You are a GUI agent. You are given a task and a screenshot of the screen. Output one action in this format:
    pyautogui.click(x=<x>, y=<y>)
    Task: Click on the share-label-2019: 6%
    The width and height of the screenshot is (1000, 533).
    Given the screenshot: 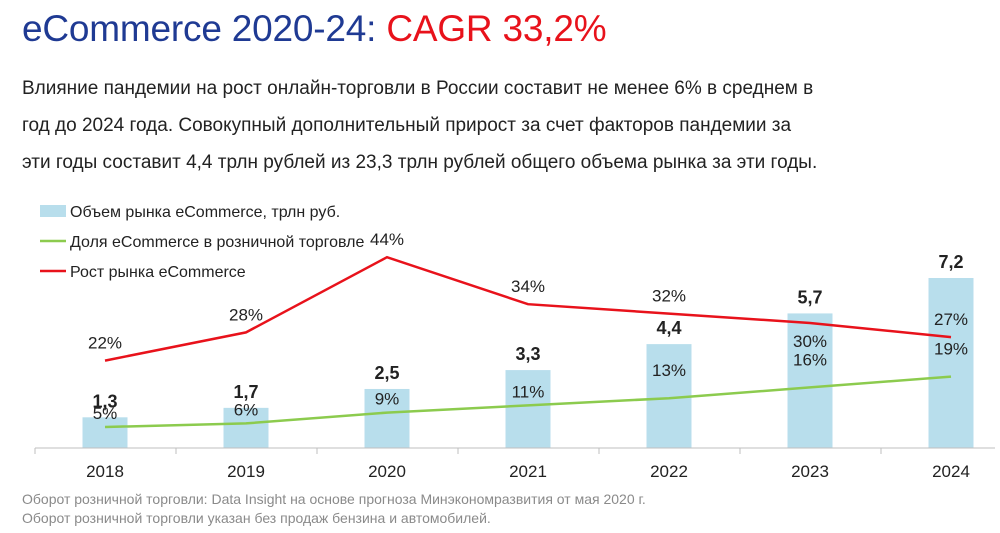 What is the action you would take?
    pyautogui.click(x=246, y=409)
    